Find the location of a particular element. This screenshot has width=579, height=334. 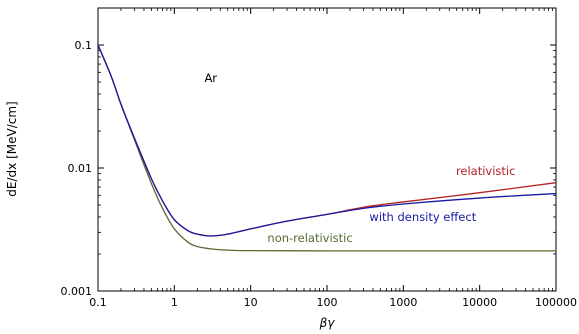

x-tick-label: 1 is located at coordinates (174, 302).